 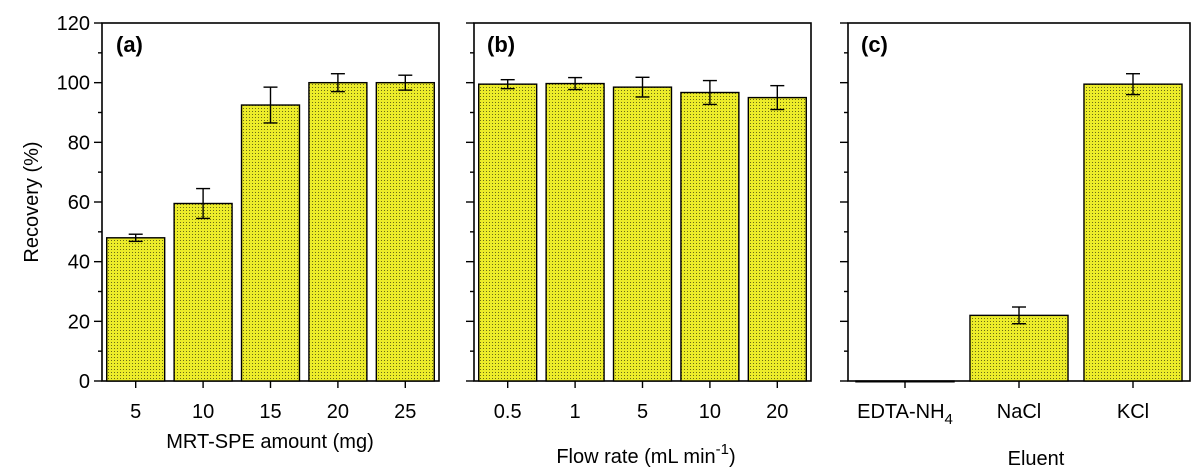 I want to click on panel-a-x-tick-label: 15, so click(x=270, y=412).